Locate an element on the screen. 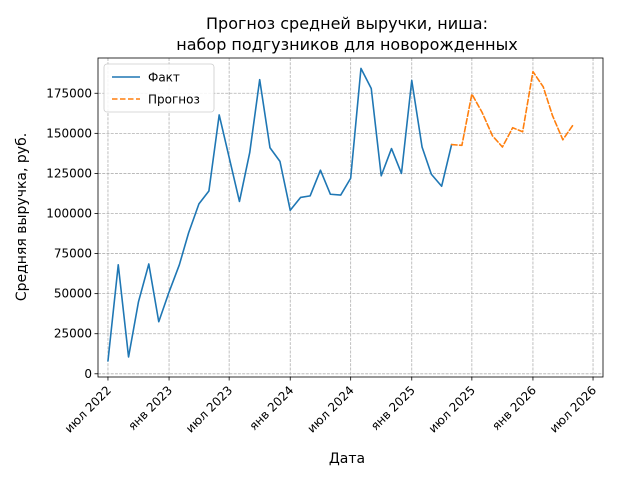 This screenshot has width=640, height=480. legend-label: Прогноз is located at coordinates (174, 100).